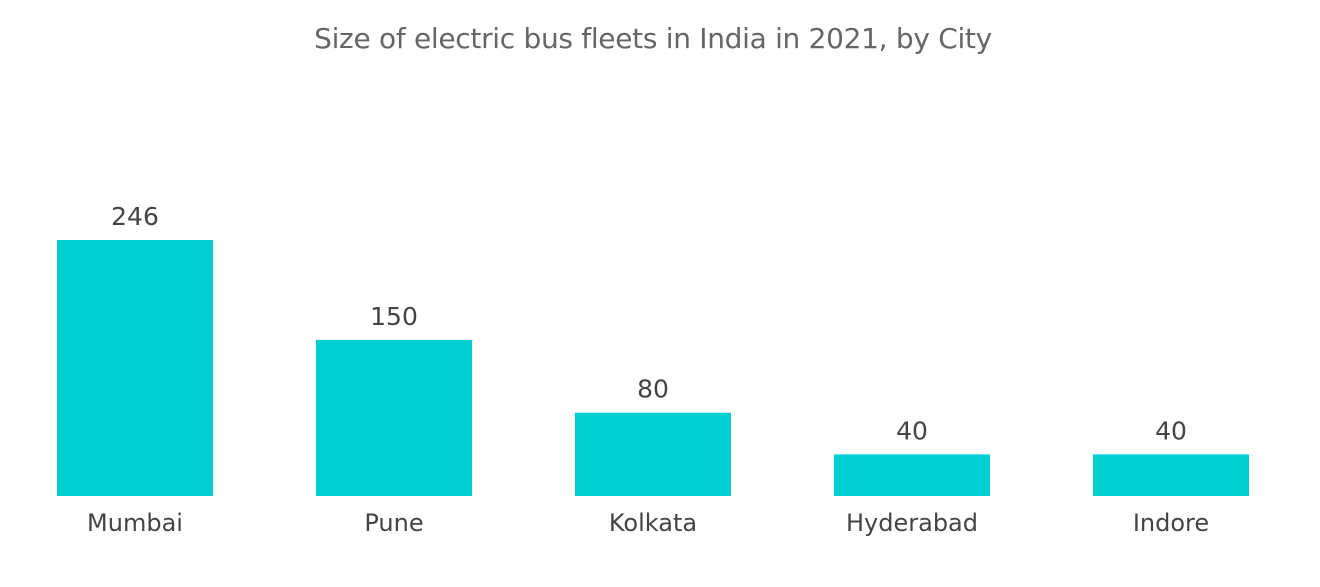 The width and height of the screenshot is (1320, 587). Describe the element at coordinates (394, 316) in the screenshot. I see `value-label-pune: 150` at that location.